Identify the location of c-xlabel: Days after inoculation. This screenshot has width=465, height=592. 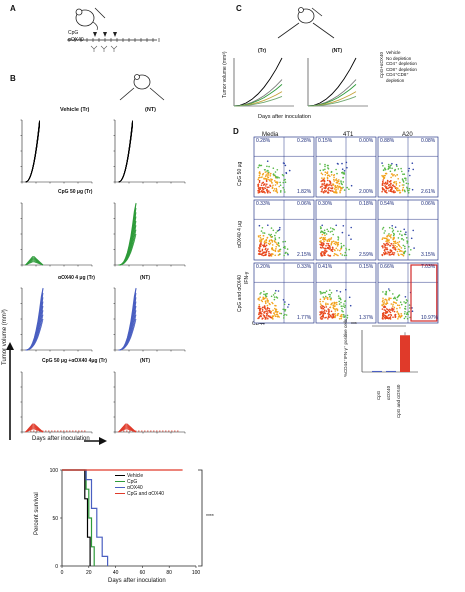
(284, 117).